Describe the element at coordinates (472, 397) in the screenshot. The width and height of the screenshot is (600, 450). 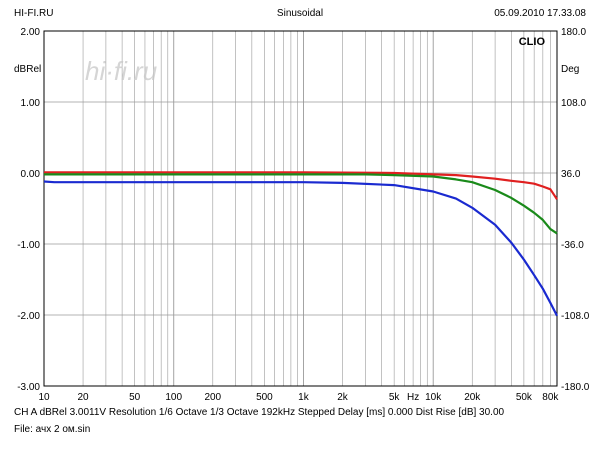
I see `x-tick-label: 20k` at that location.